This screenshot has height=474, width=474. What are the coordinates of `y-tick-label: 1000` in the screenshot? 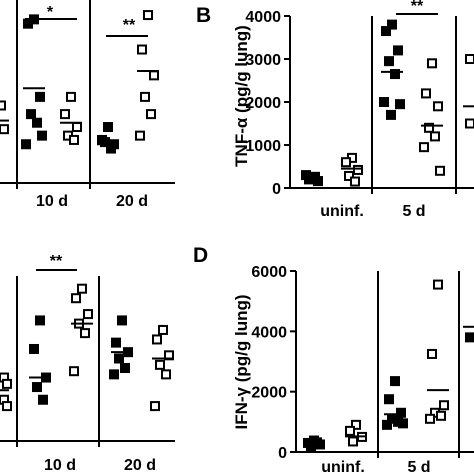 It's located at (263, 146).